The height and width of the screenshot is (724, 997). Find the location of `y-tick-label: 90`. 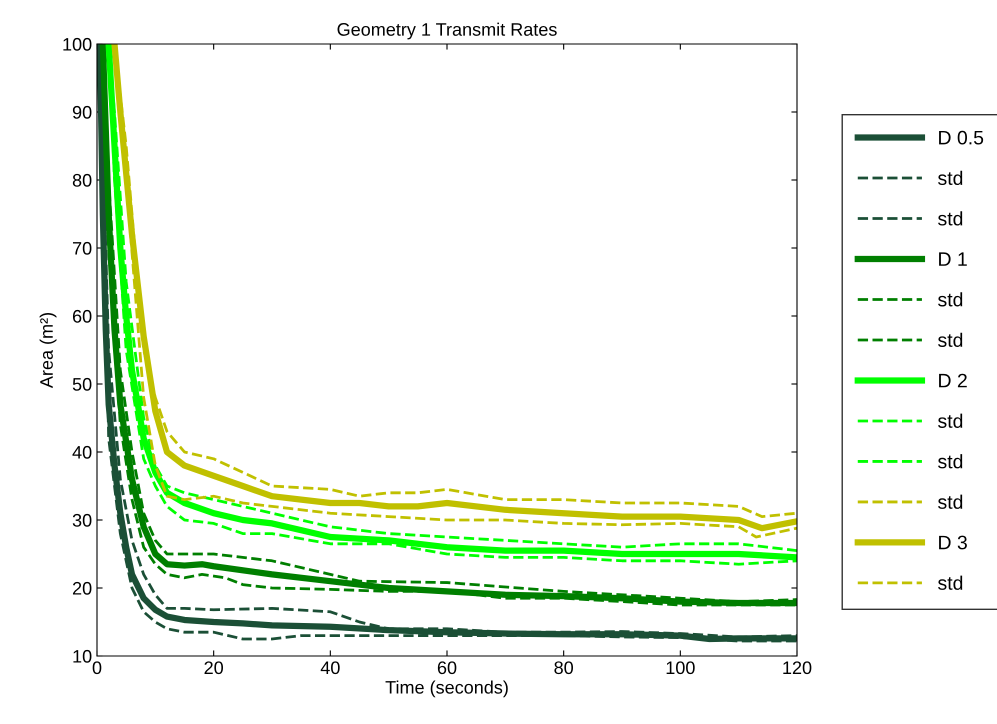

y-tick-label: 90 is located at coordinates (82, 112).